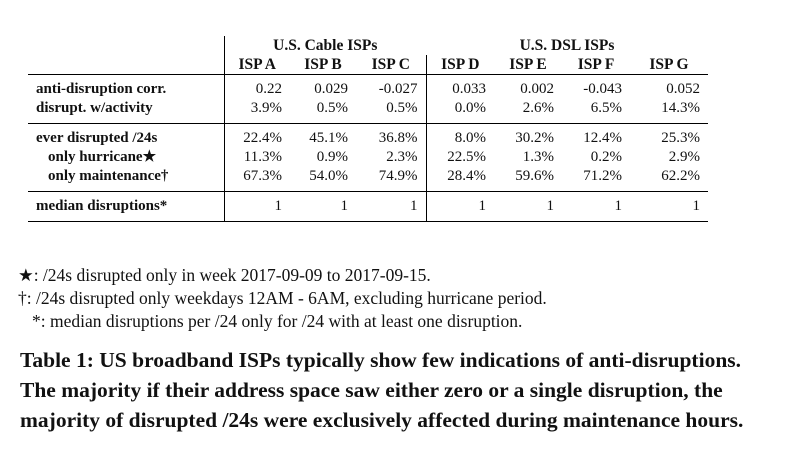 The width and height of the screenshot is (790, 476). What do you see at coordinates (669, 111) in the screenshot?
I see `table-cell: 14.3%` at bounding box center [669, 111].